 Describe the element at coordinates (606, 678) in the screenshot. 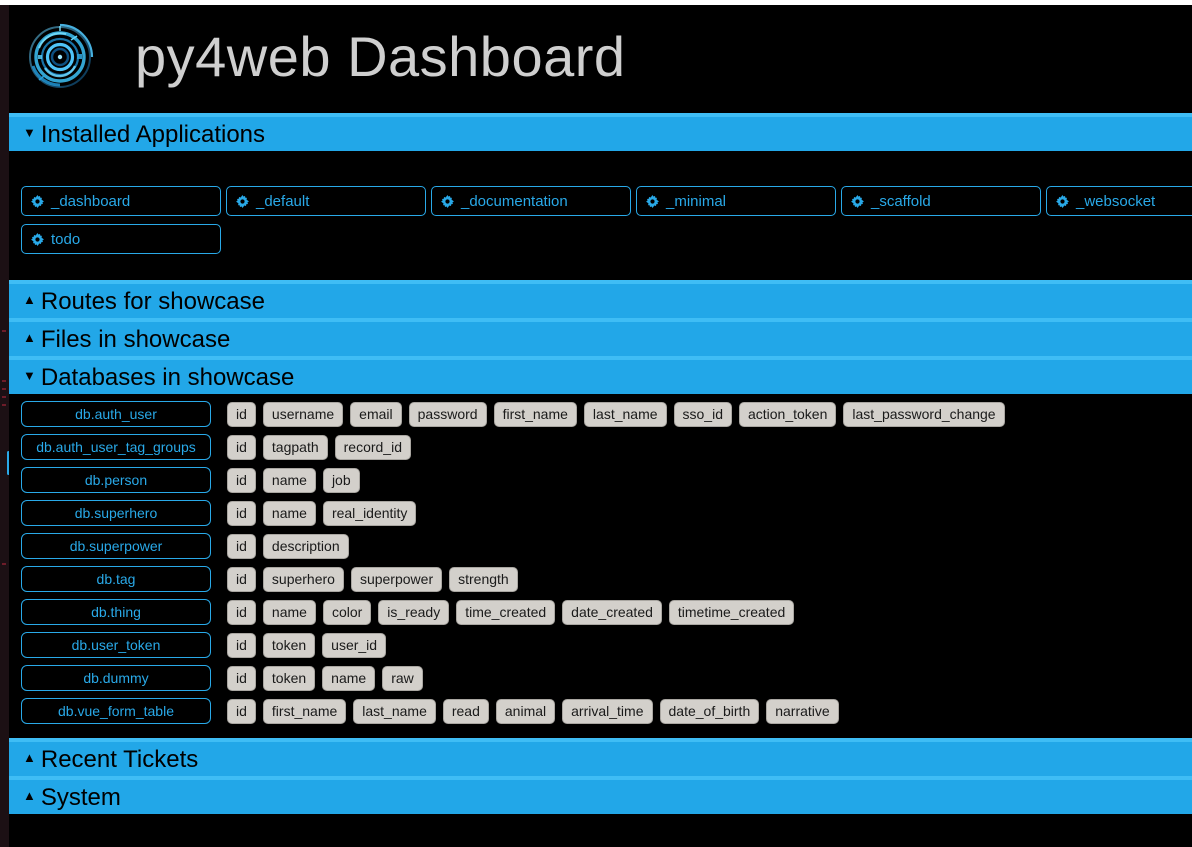

I see `database-table-row: db.dummy id token name raw` at that location.